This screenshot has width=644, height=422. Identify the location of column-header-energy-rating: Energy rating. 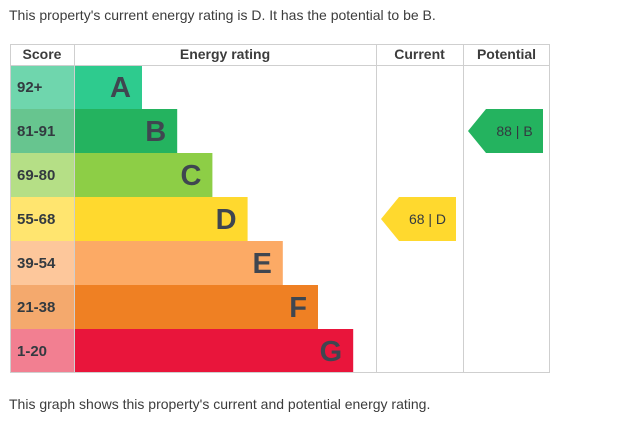
(225, 54).